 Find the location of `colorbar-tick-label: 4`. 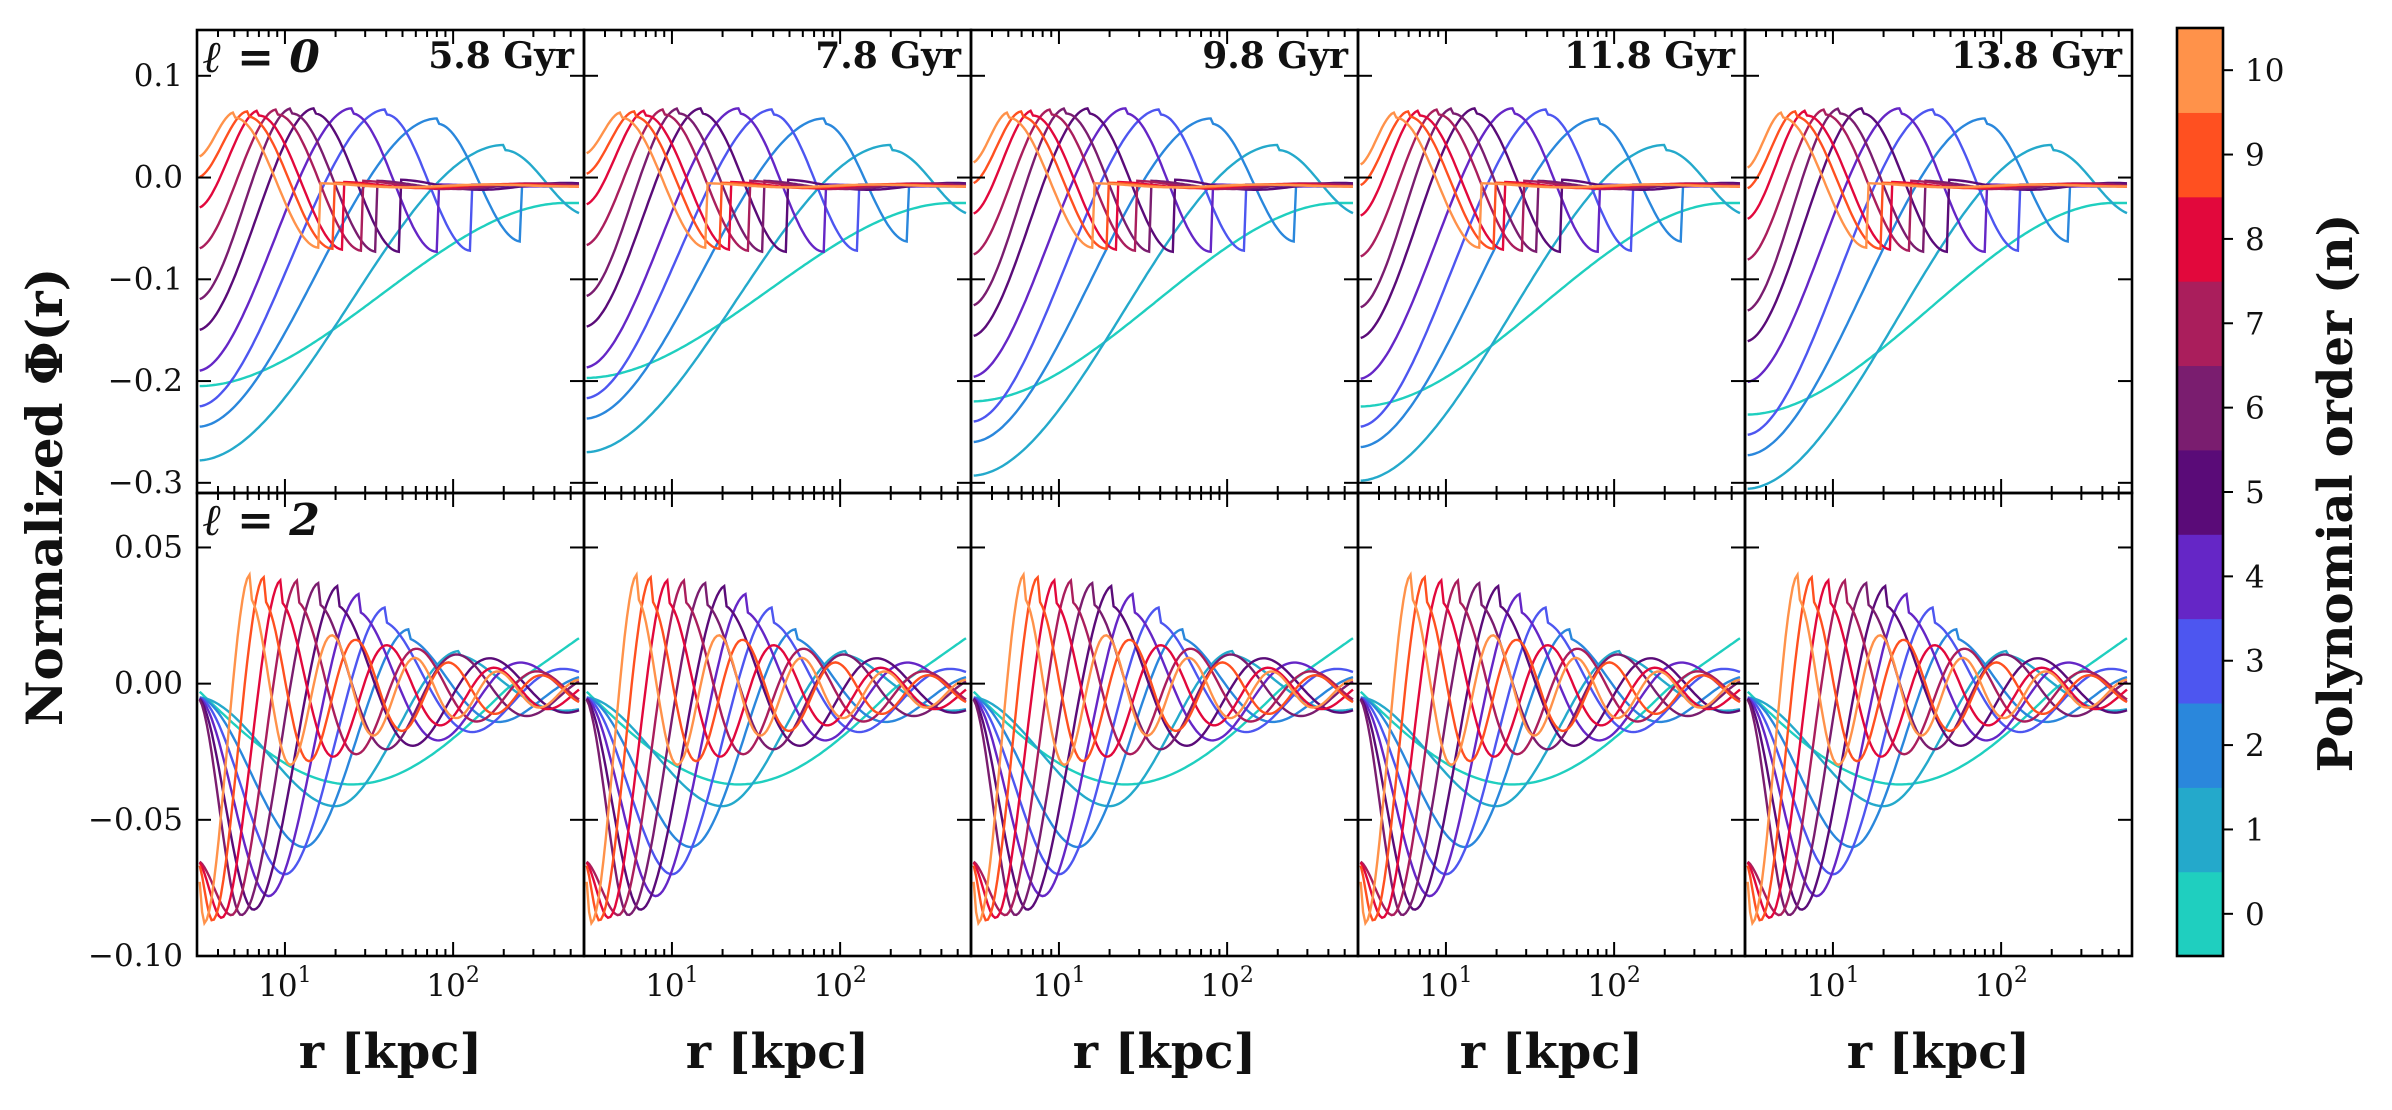

colorbar-tick-label: 4 is located at coordinates (2255, 577).